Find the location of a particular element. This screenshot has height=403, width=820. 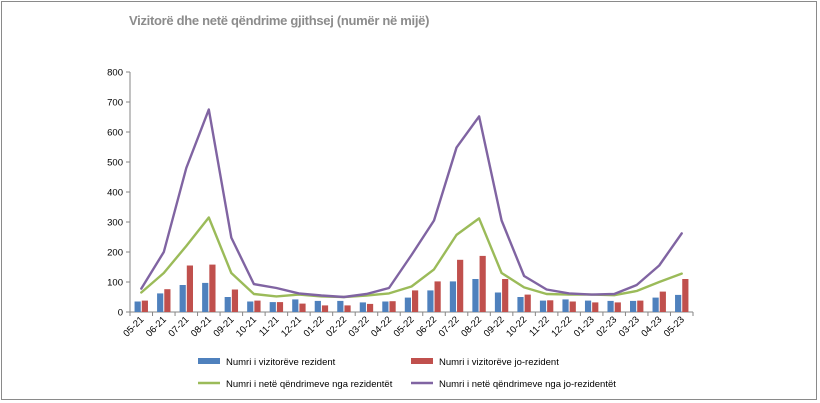

x-tick-label: 03-23 is located at coordinates (629, 326).